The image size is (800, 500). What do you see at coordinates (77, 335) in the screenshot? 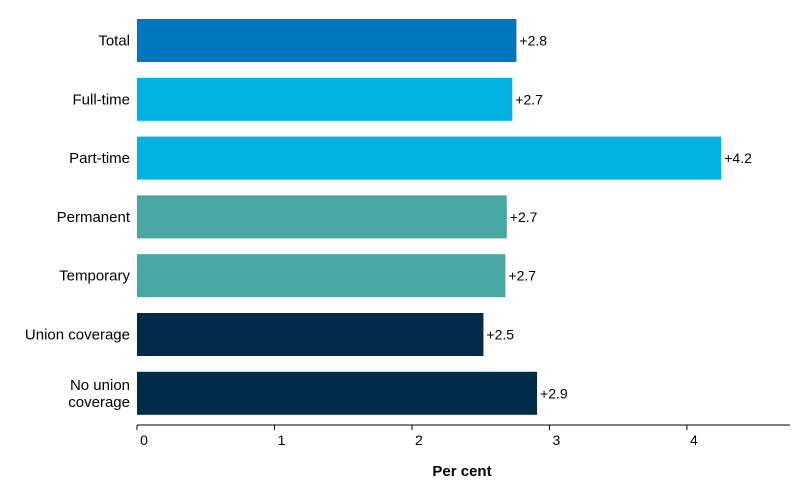
I see `category-label: Union coverage` at bounding box center [77, 335].